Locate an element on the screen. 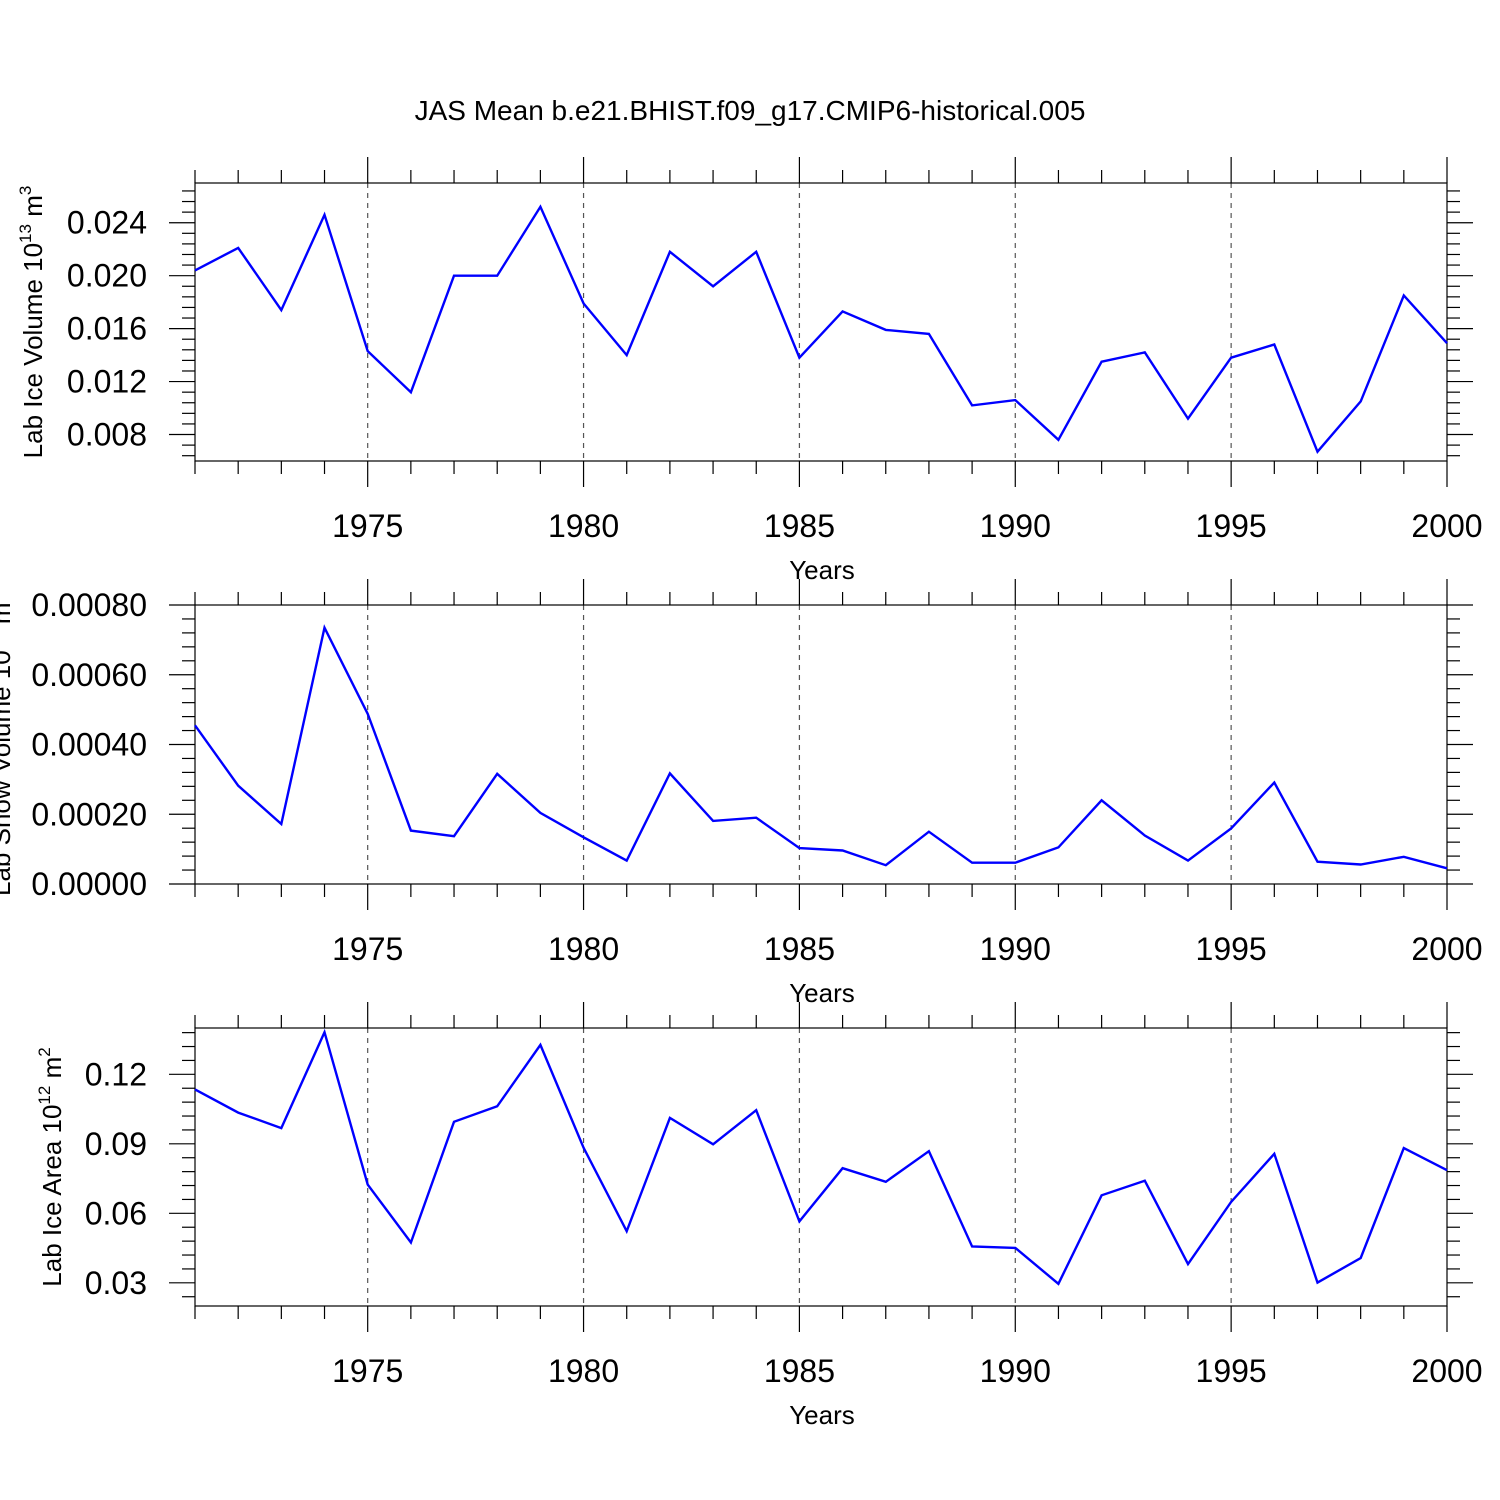  y-tick-label: 0.016 is located at coordinates (107, 329).